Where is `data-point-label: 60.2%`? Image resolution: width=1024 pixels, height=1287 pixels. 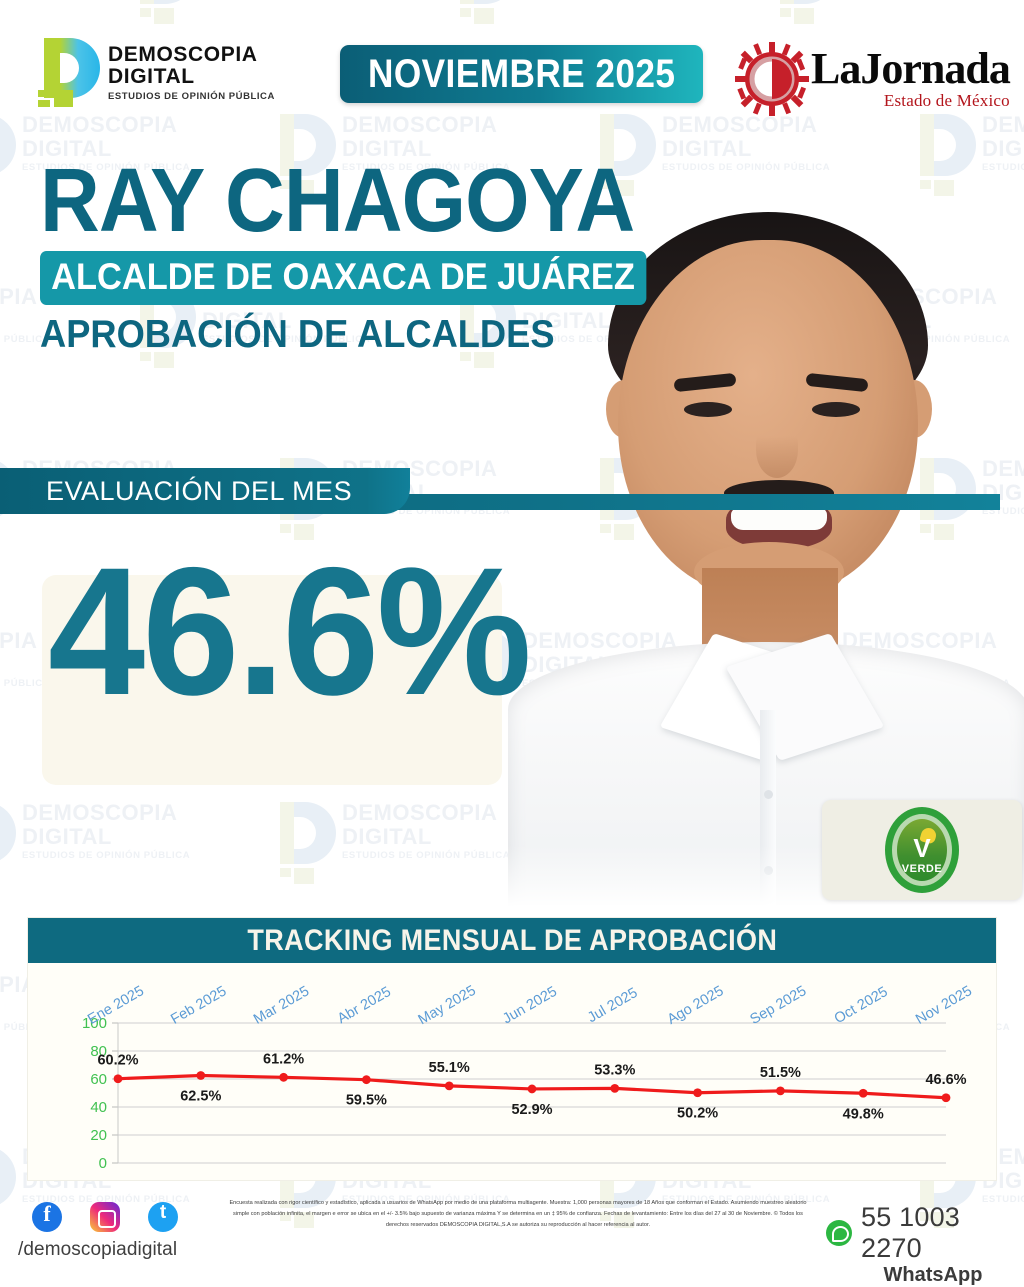
data-point-label: 60.2% is located at coordinates (117, 1061).